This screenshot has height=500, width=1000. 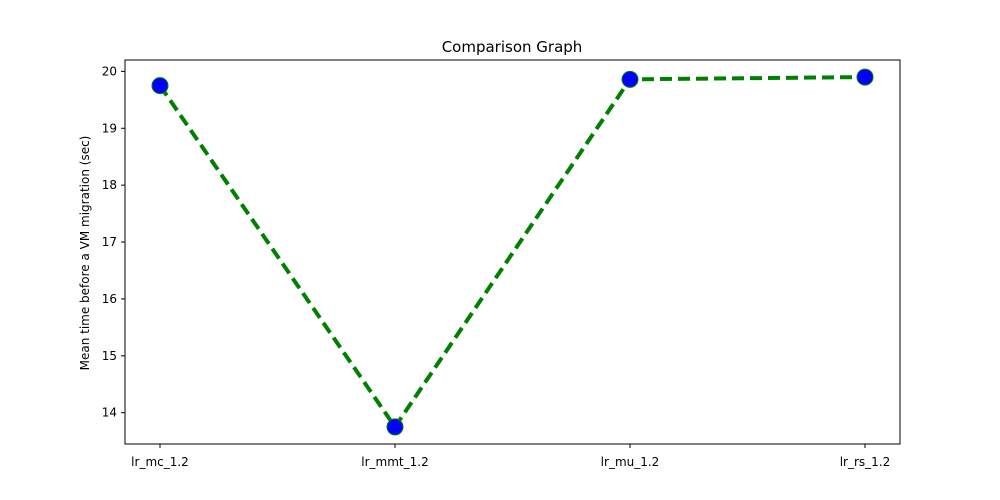 What do you see at coordinates (109, 242) in the screenshot?
I see `y-tick-label: 17` at bounding box center [109, 242].